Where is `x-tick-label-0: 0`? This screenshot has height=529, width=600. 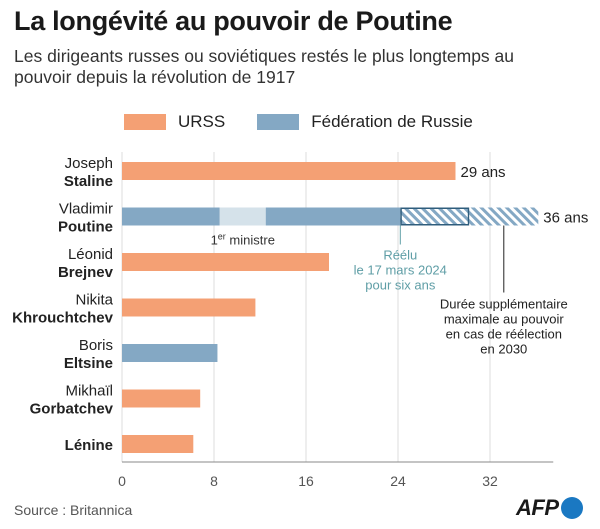
x-tick-label-0: 0 is located at coordinates (122, 481).